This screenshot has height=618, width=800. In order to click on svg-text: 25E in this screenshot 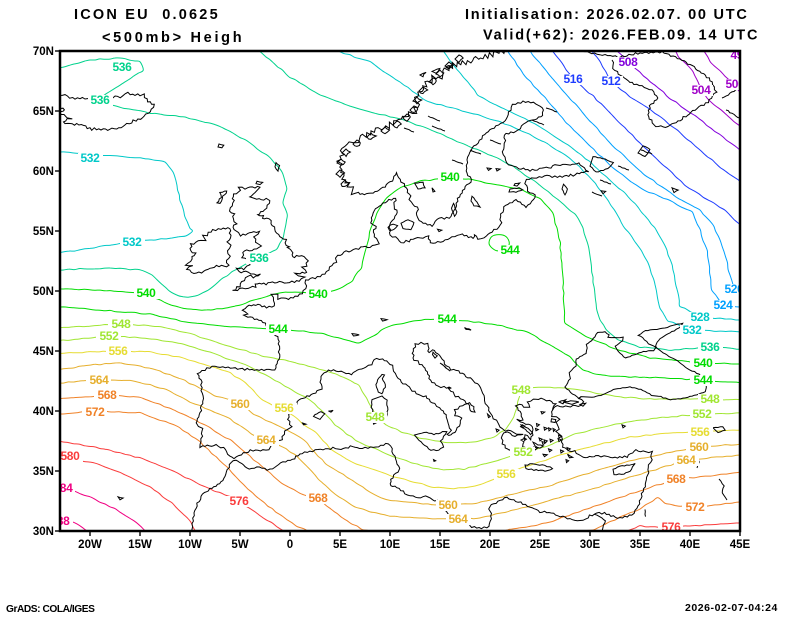, I will do `click(540, 545)`.